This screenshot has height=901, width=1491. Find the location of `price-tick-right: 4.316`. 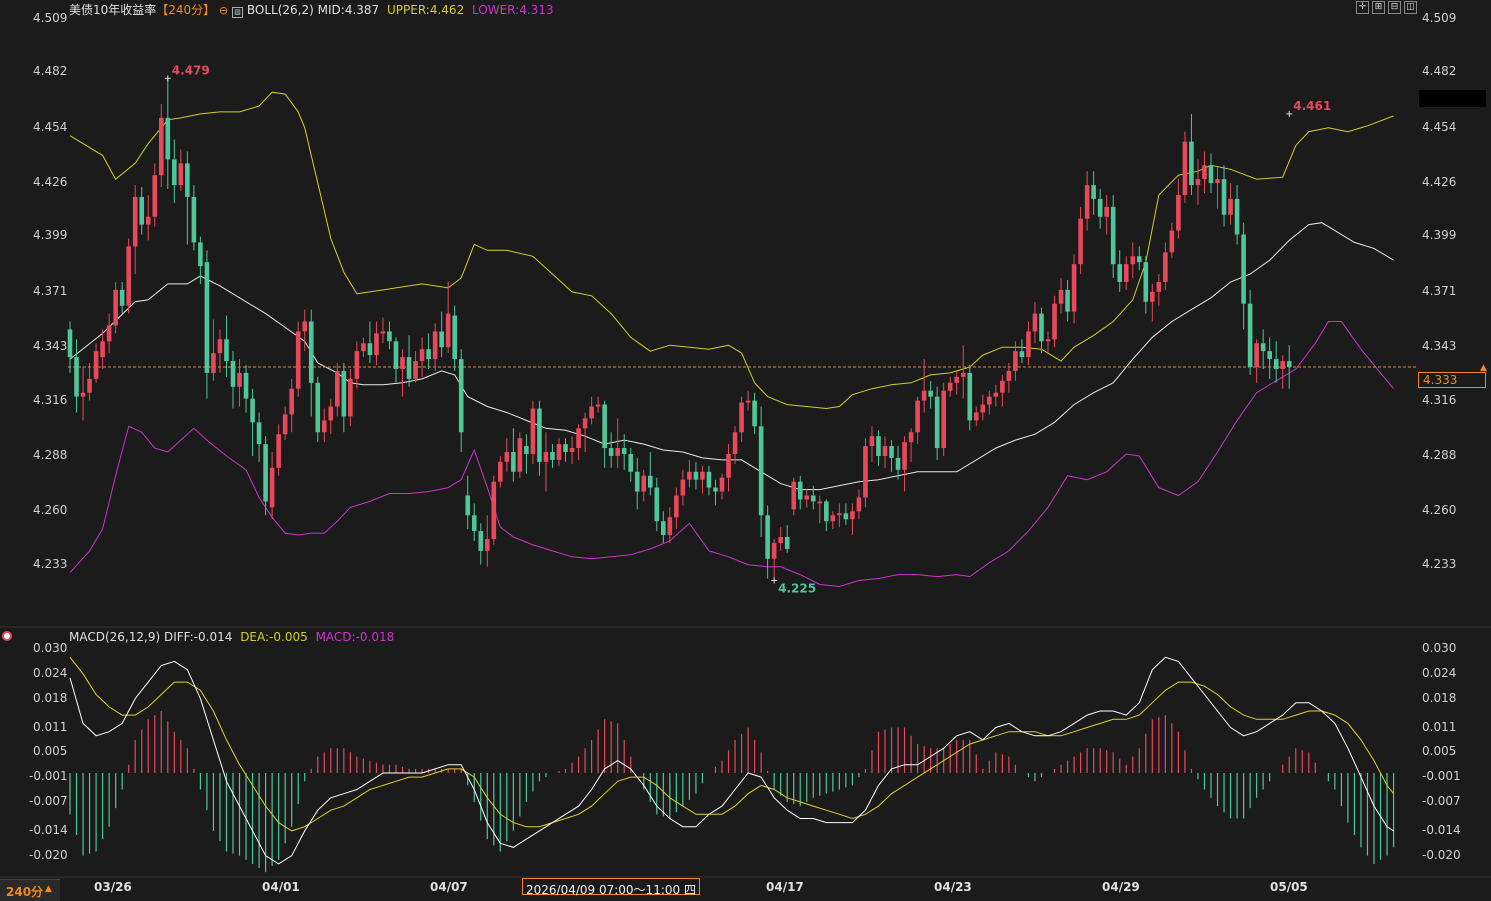

price-tick-right: 4.316 is located at coordinates (1439, 399).